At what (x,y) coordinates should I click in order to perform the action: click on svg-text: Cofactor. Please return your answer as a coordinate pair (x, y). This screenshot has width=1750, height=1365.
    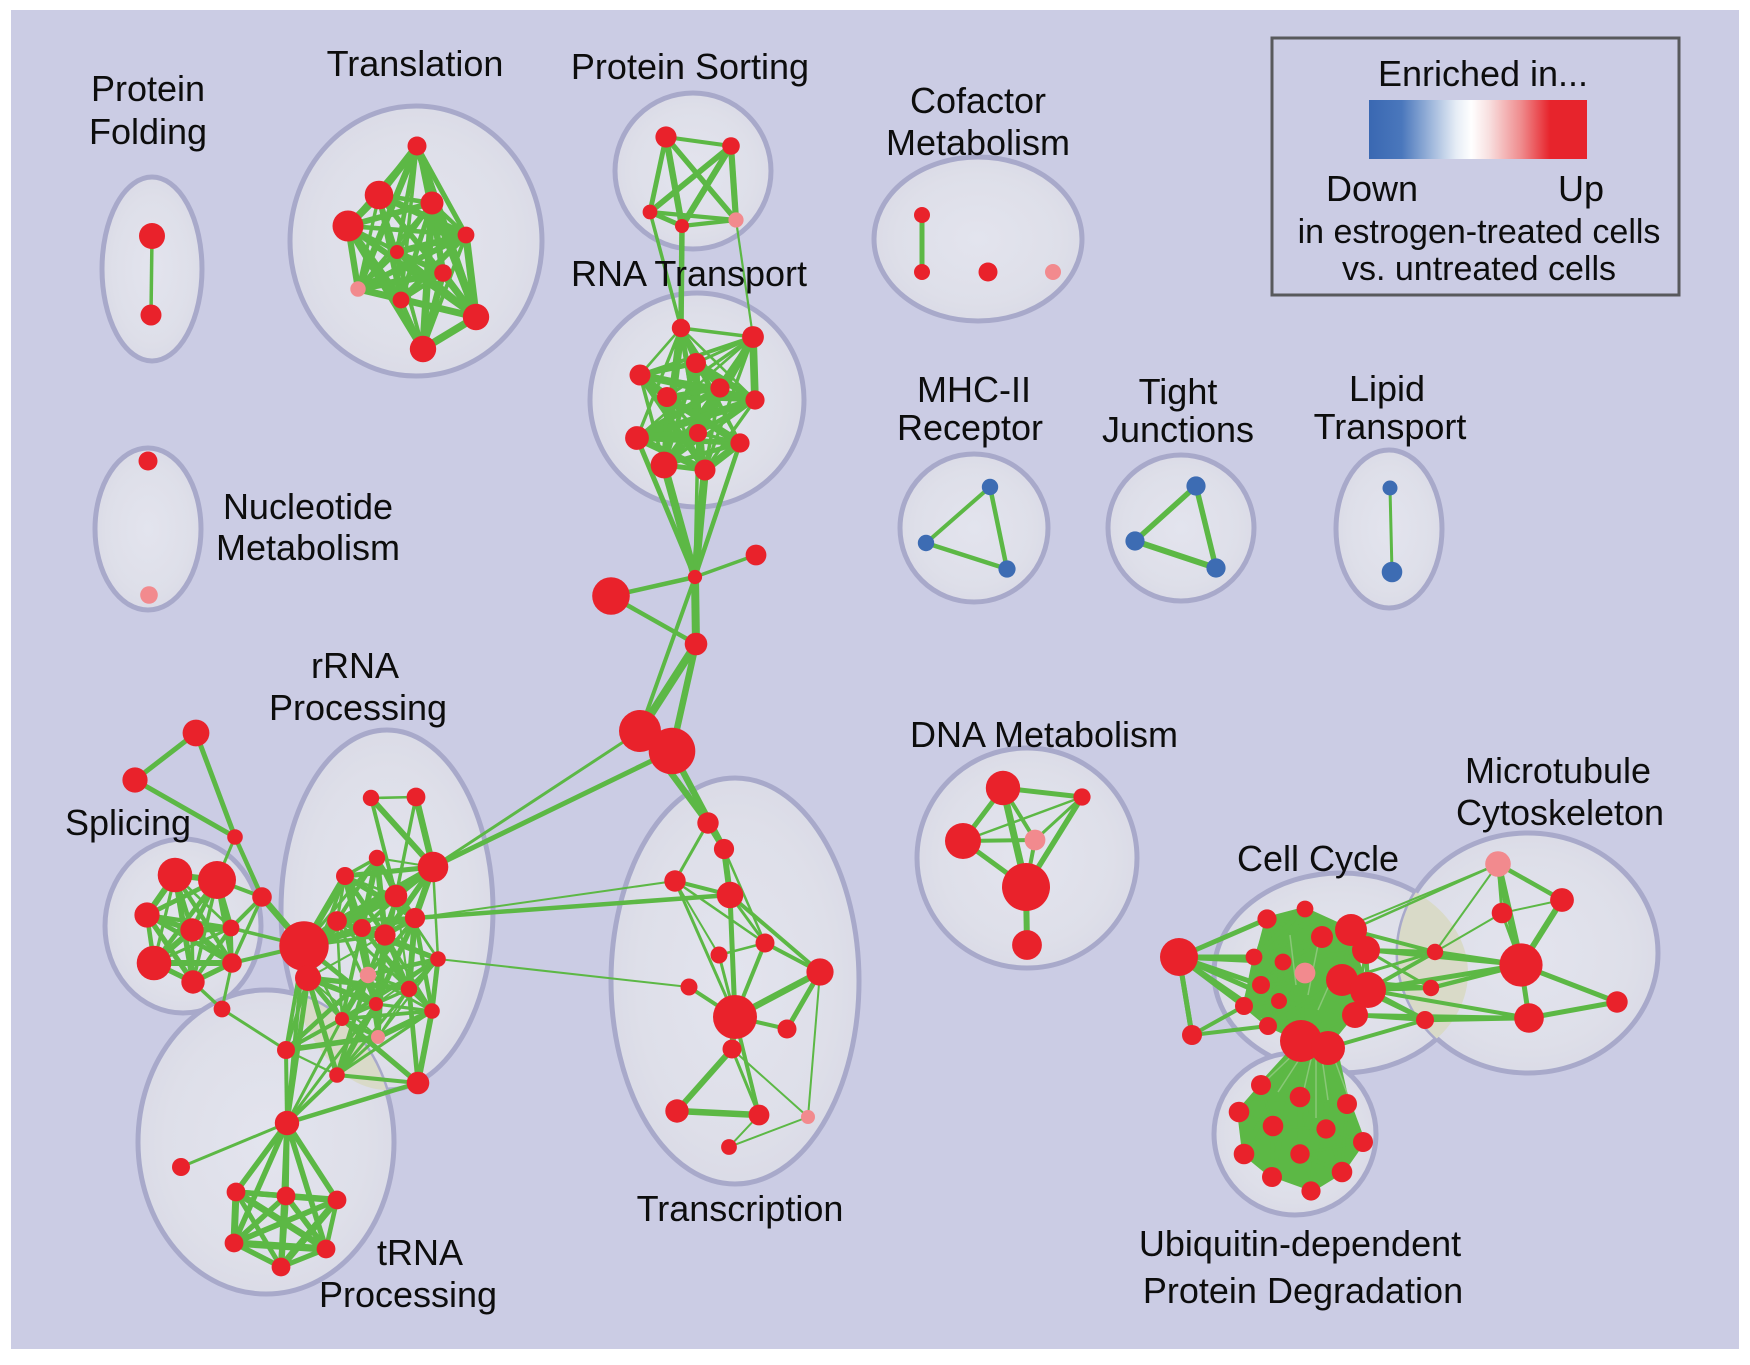
    Looking at the image, I should click on (978, 100).